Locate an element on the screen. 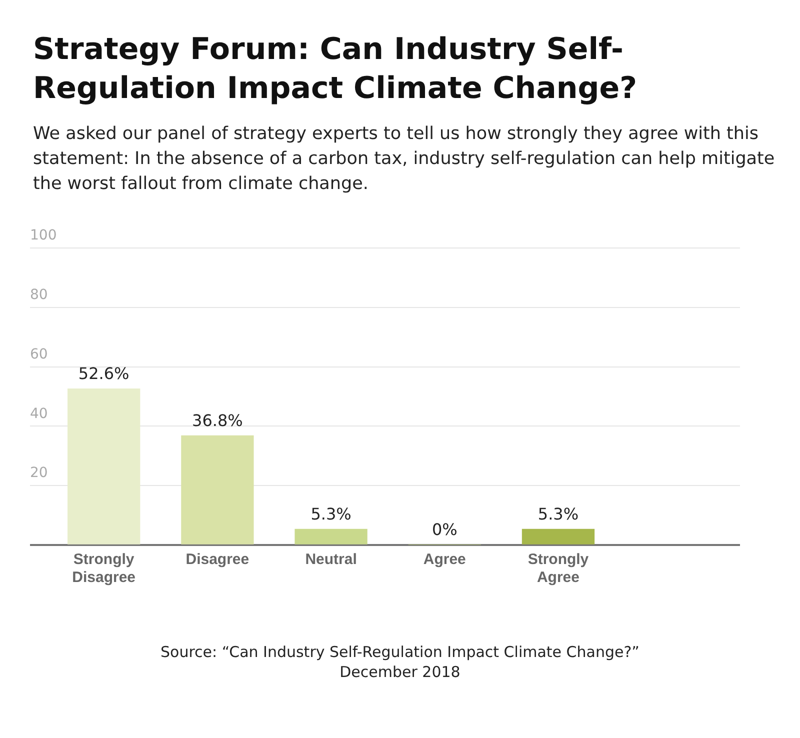 This screenshot has width=800, height=738. data-label: 36.8% is located at coordinates (217, 420).